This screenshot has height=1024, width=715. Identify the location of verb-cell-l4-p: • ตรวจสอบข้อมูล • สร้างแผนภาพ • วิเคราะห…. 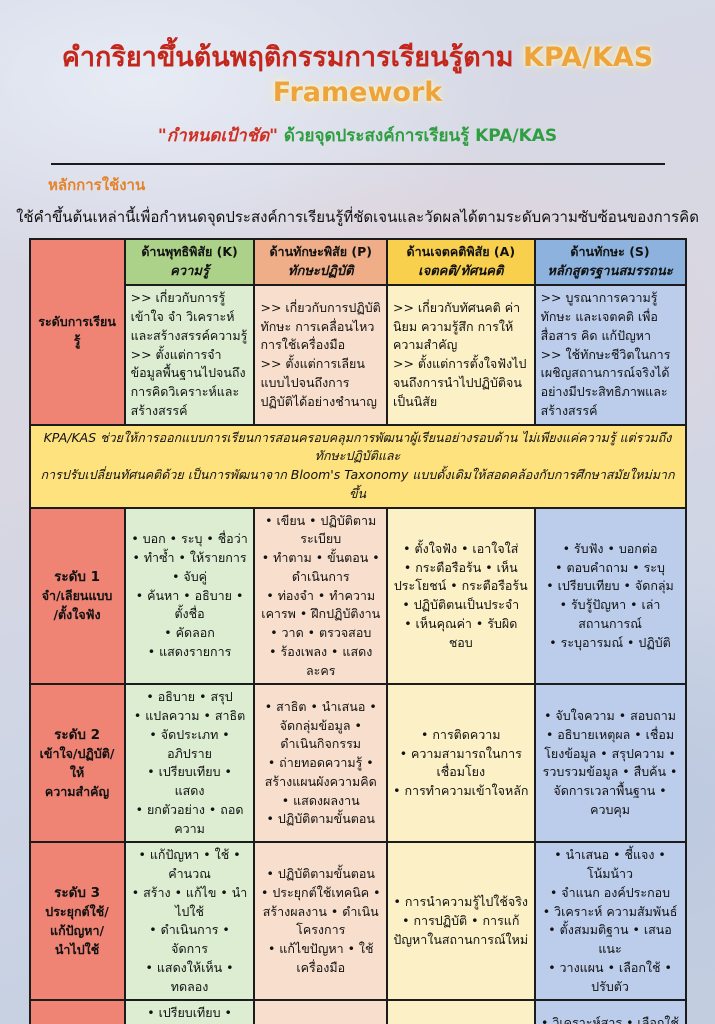
(320, 1011).